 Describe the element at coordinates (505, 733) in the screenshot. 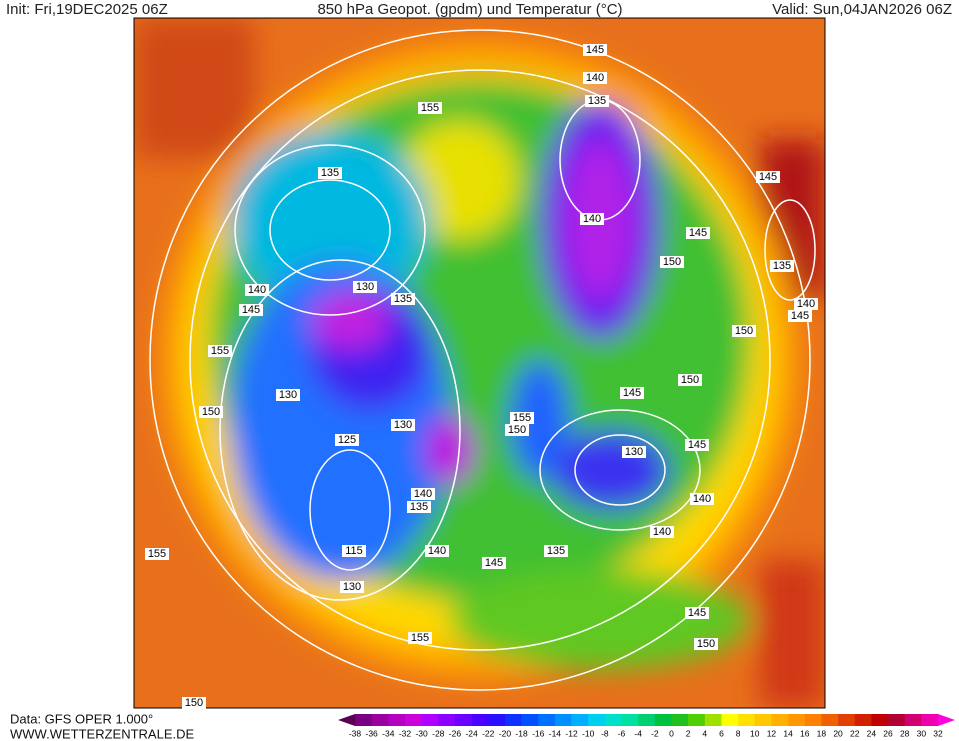

I see `colorbar-tick-label: -20` at that location.